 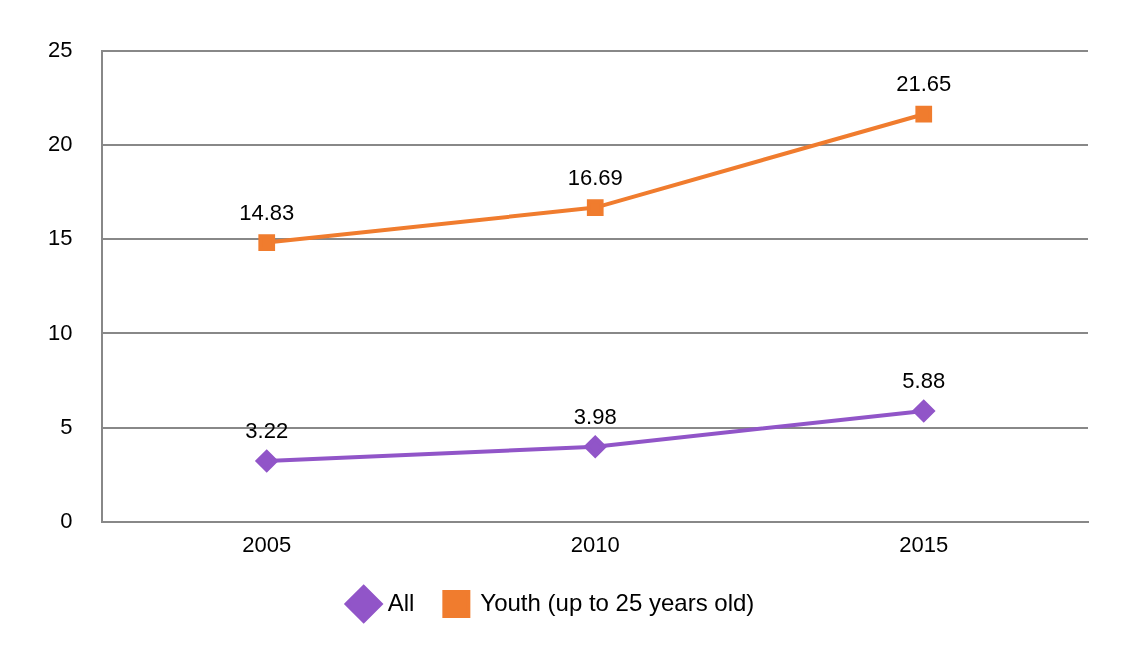 I want to click on y-tick-label: 15, so click(x=60, y=238).